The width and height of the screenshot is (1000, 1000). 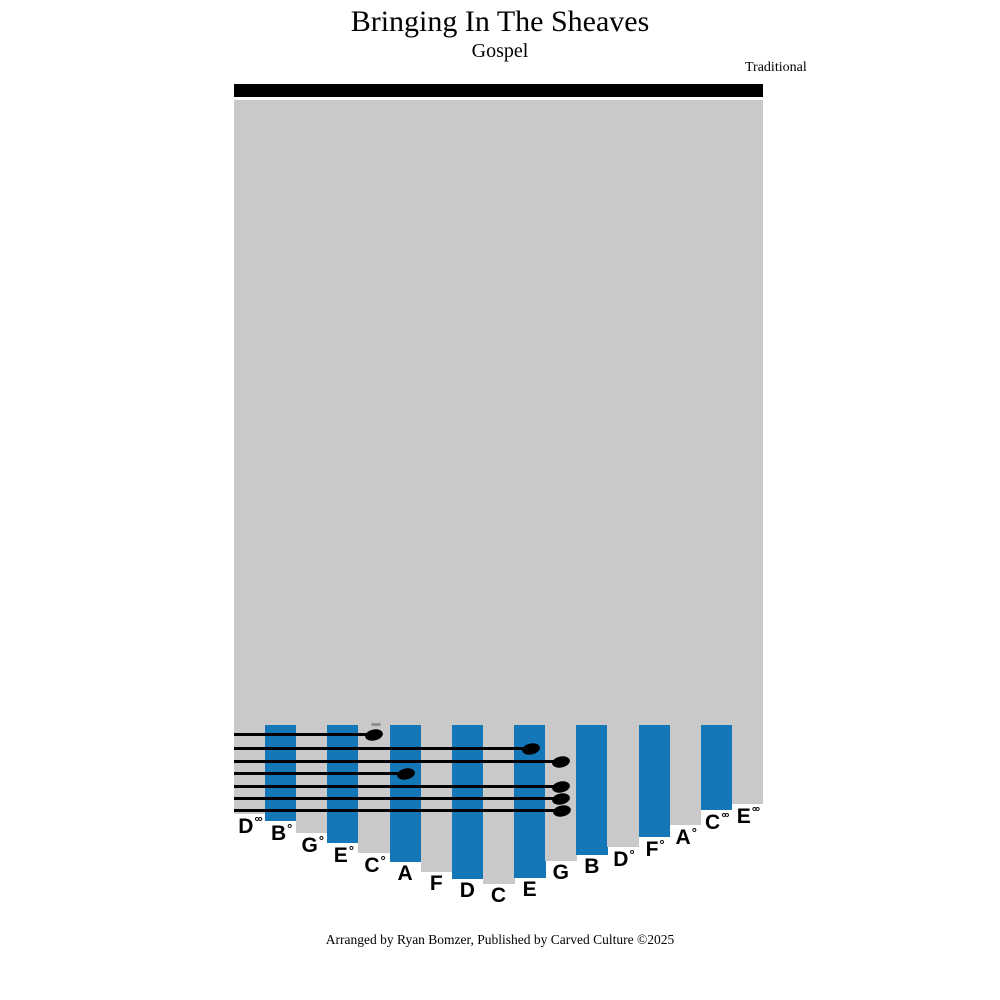 What do you see at coordinates (250, 769) in the screenshot?
I see `tine-column-d2` at bounding box center [250, 769].